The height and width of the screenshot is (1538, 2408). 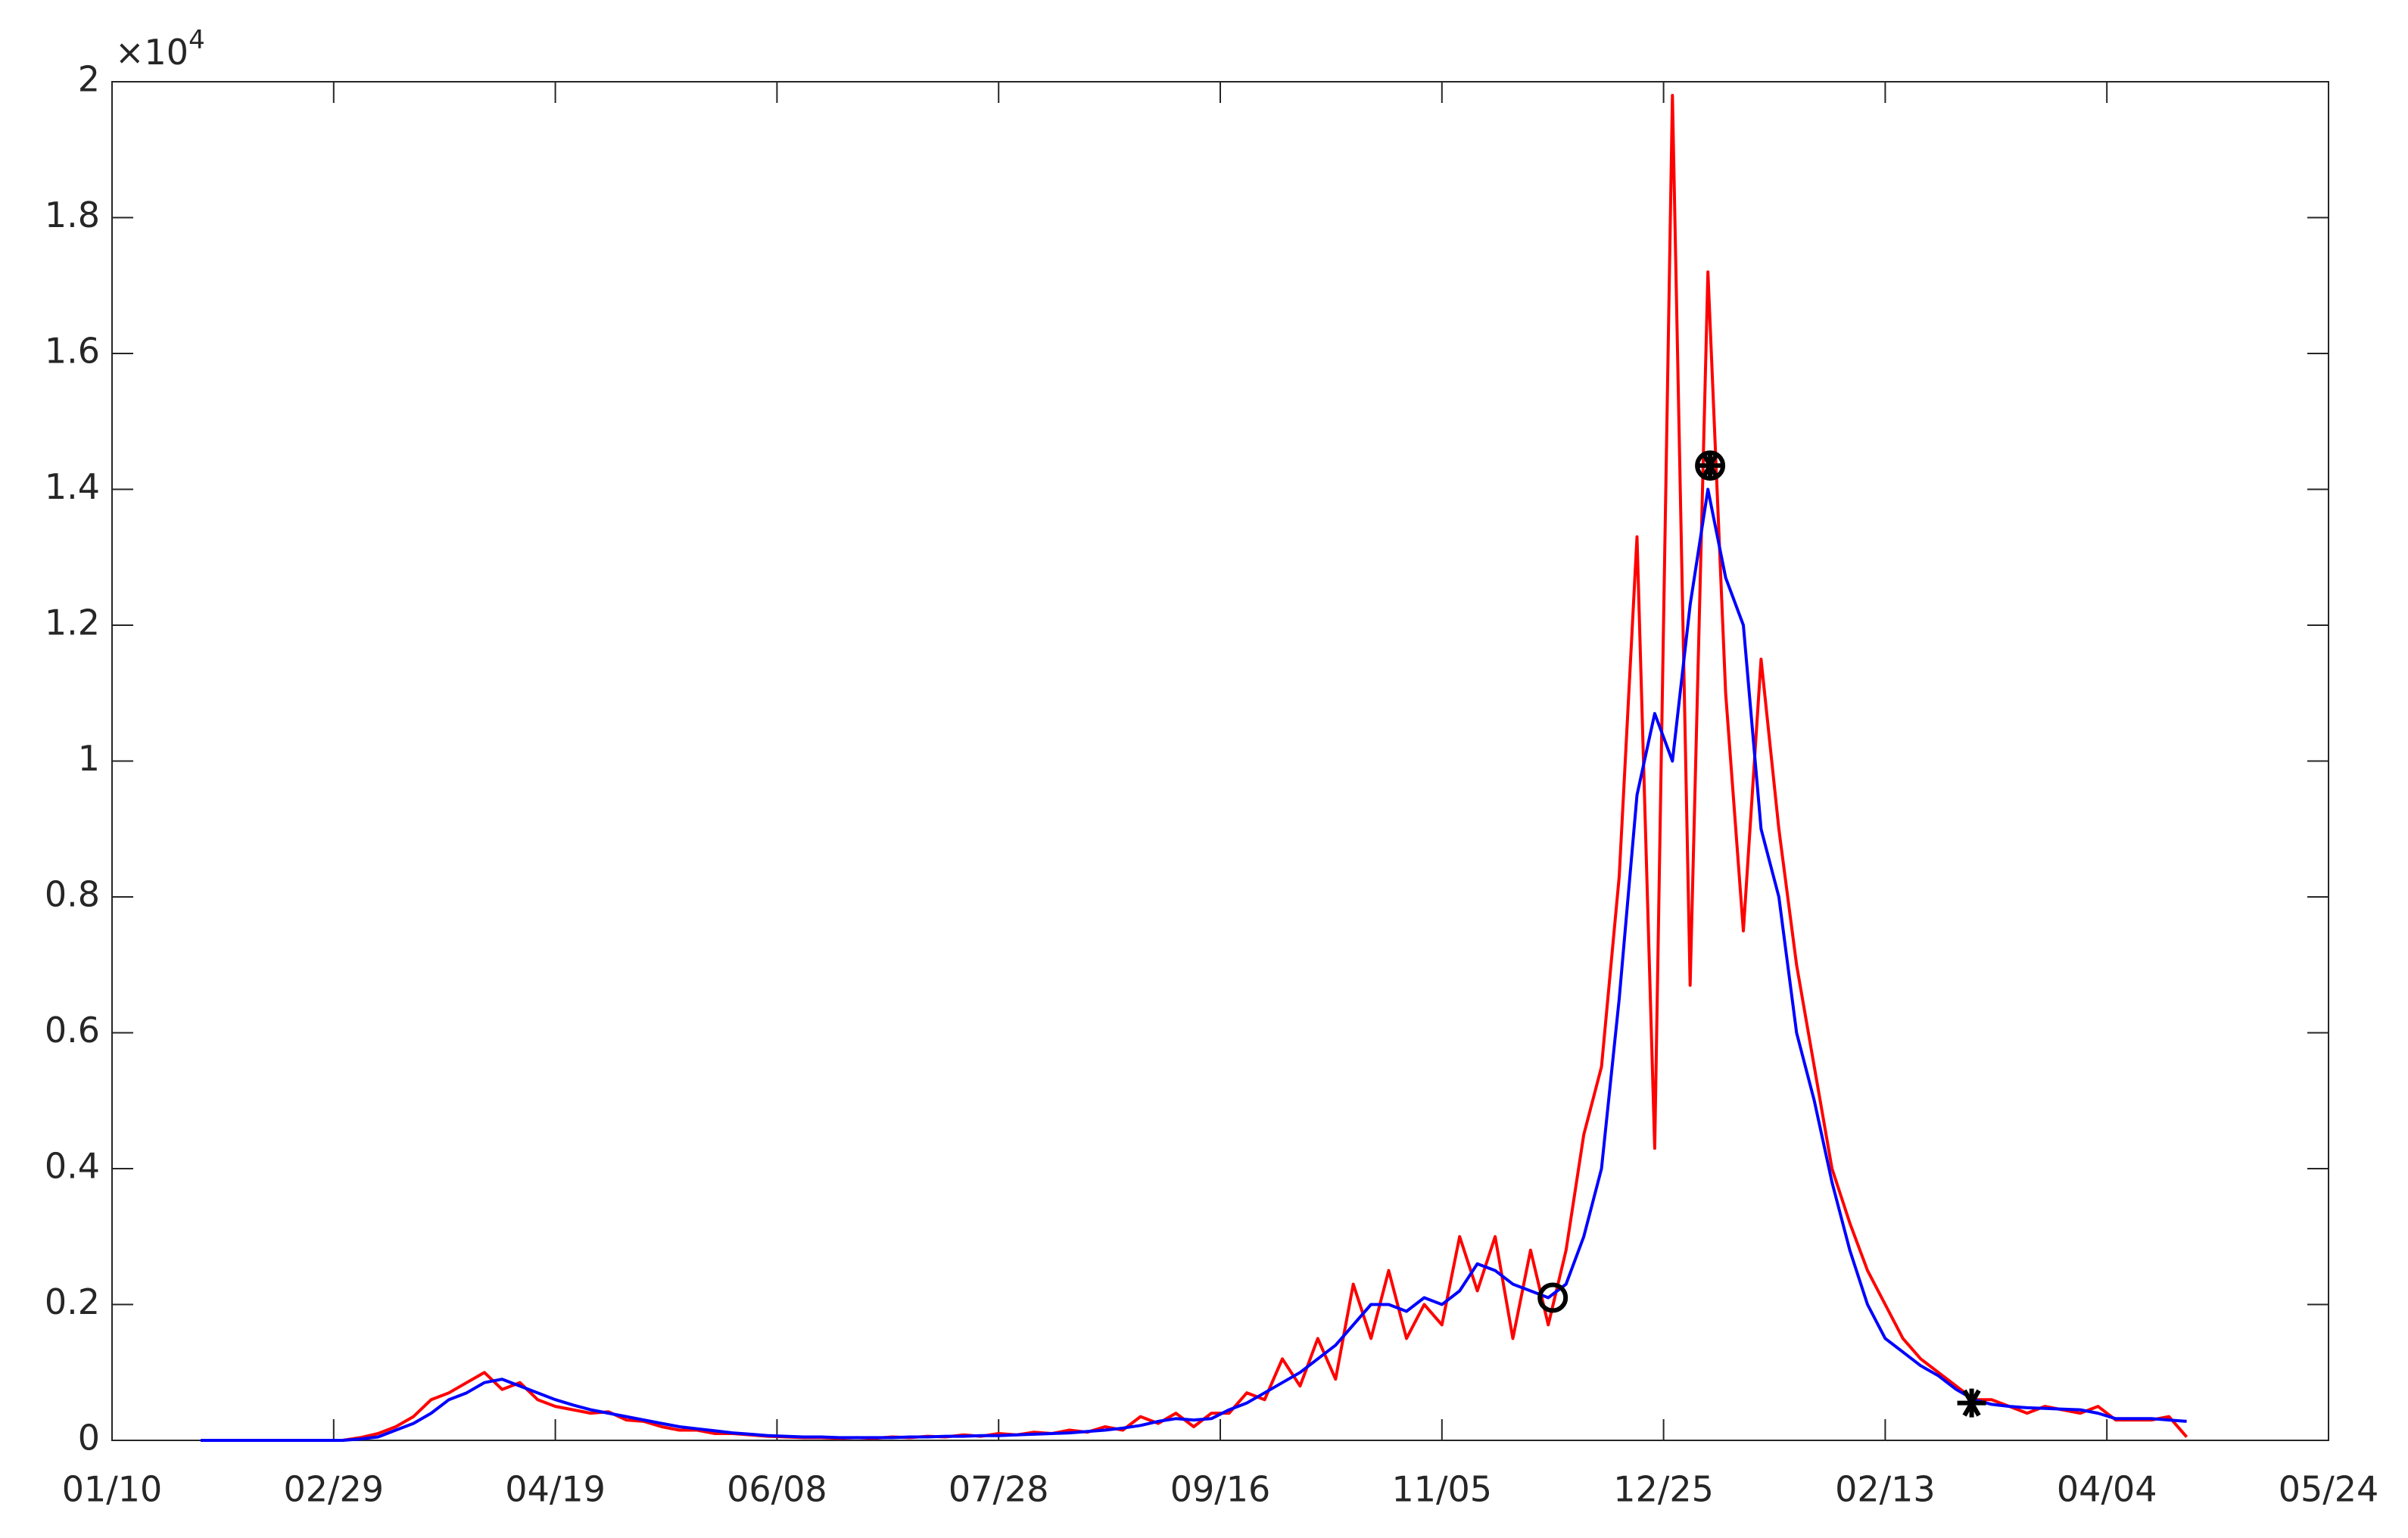 I want to click on y-tick-label: 0, so click(x=89, y=1438).